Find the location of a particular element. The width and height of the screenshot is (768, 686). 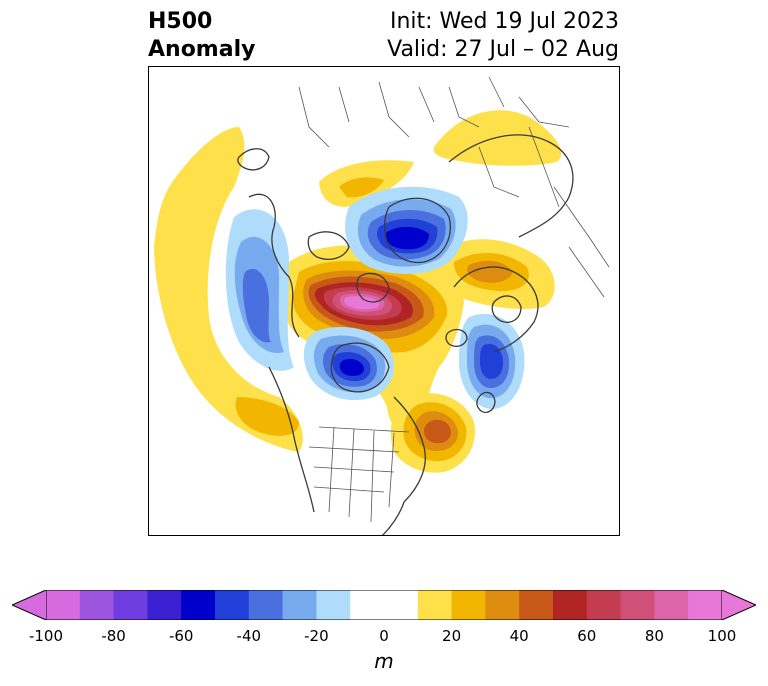

hudson-low-core is located at coordinates (351, 367).